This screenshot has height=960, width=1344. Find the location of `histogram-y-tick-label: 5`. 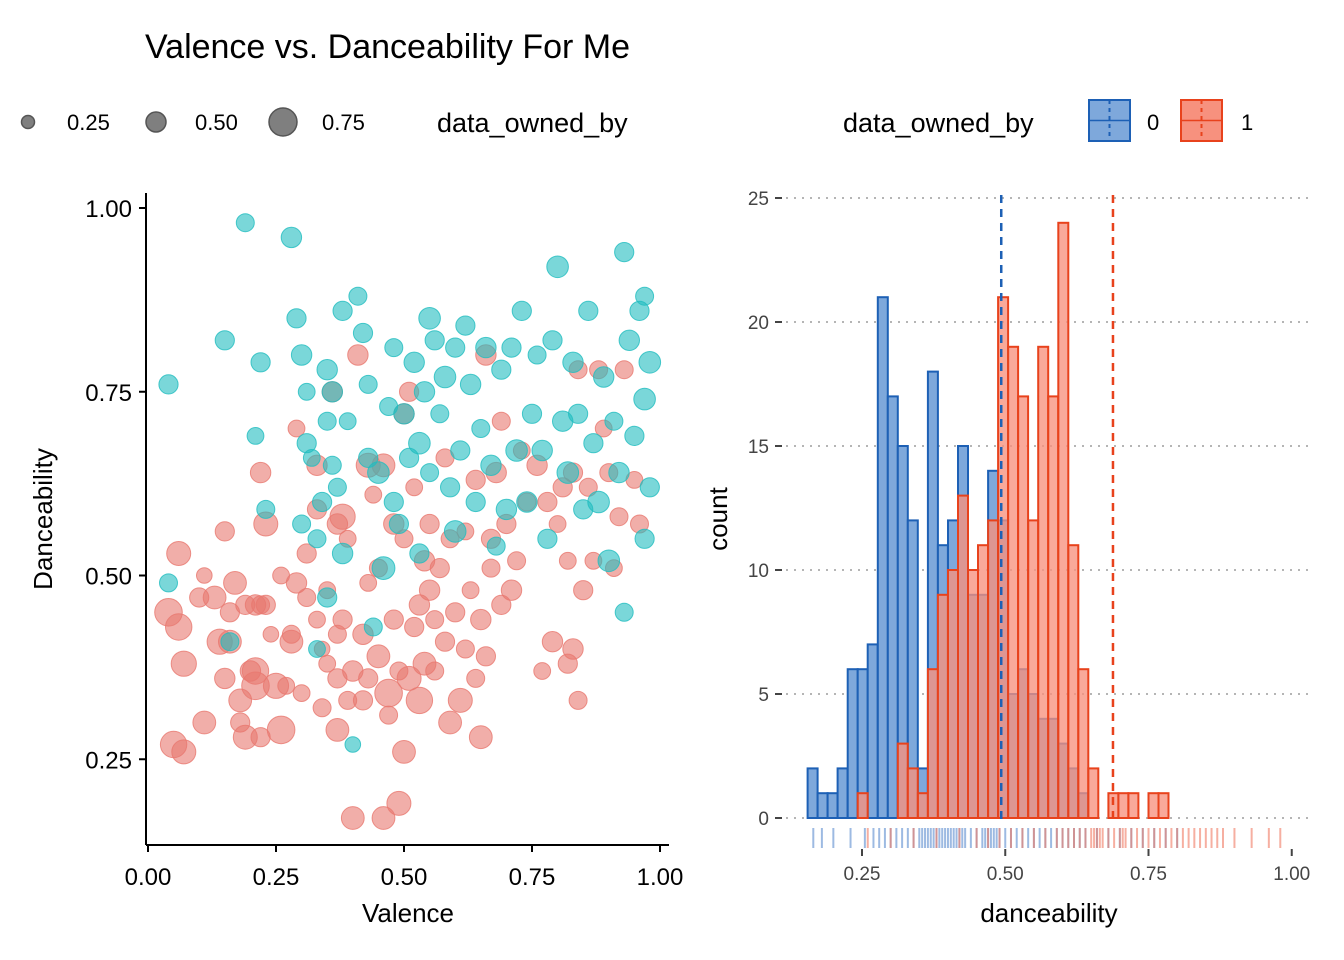

histogram-y-tick-label: 5 is located at coordinates (763, 695).